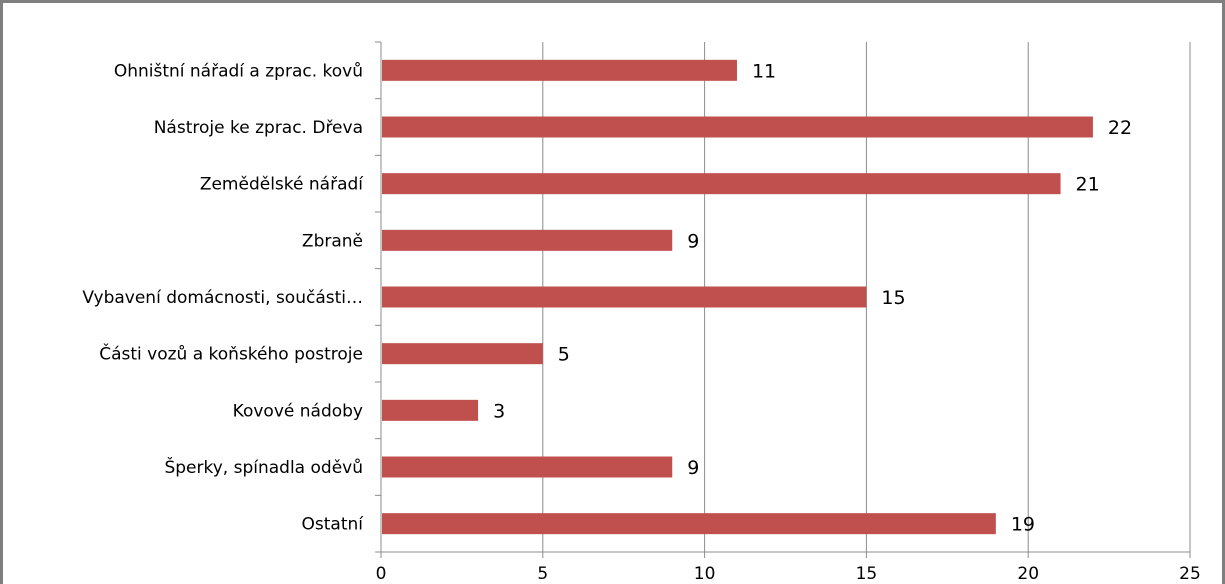 The width and height of the screenshot is (1225, 584). What do you see at coordinates (1028, 574) in the screenshot?
I see `x-tick-label-4: 20` at bounding box center [1028, 574].